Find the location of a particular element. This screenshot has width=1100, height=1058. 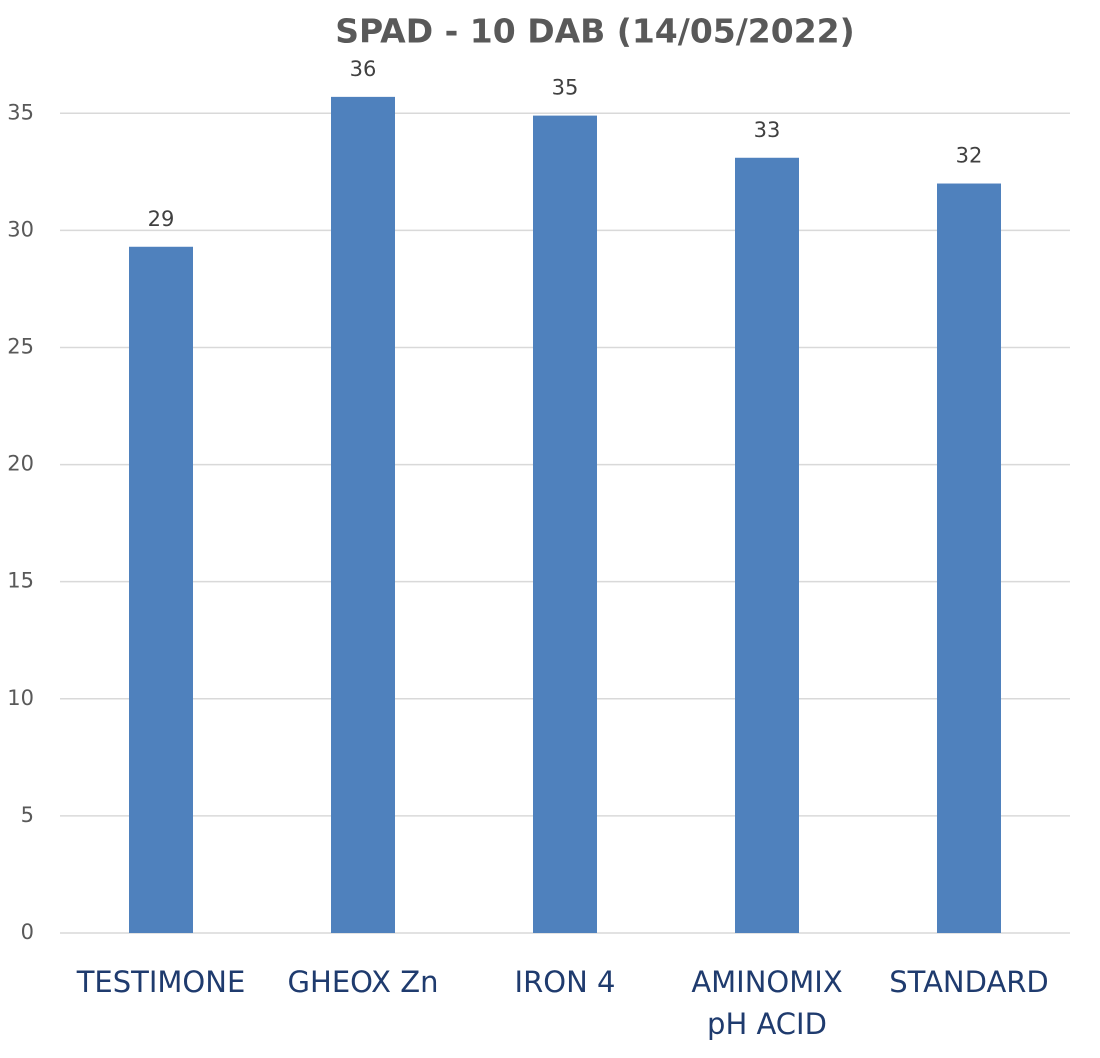

y-tick-label: 25 is located at coordinates (20, 346).